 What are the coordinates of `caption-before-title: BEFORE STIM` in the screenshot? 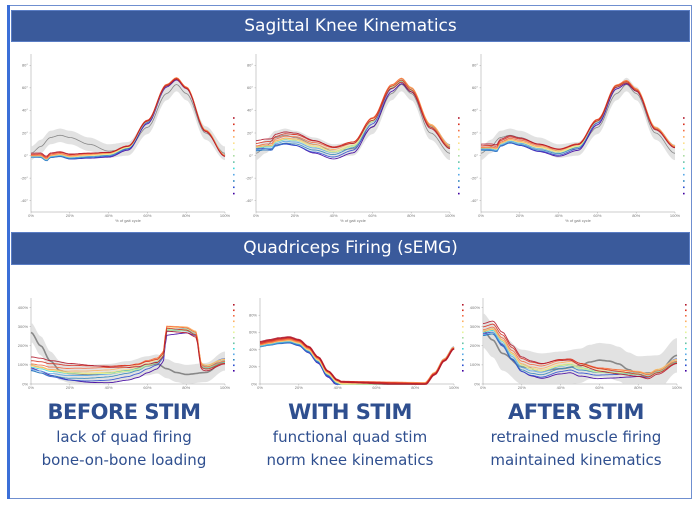 It's located at (124, 412).